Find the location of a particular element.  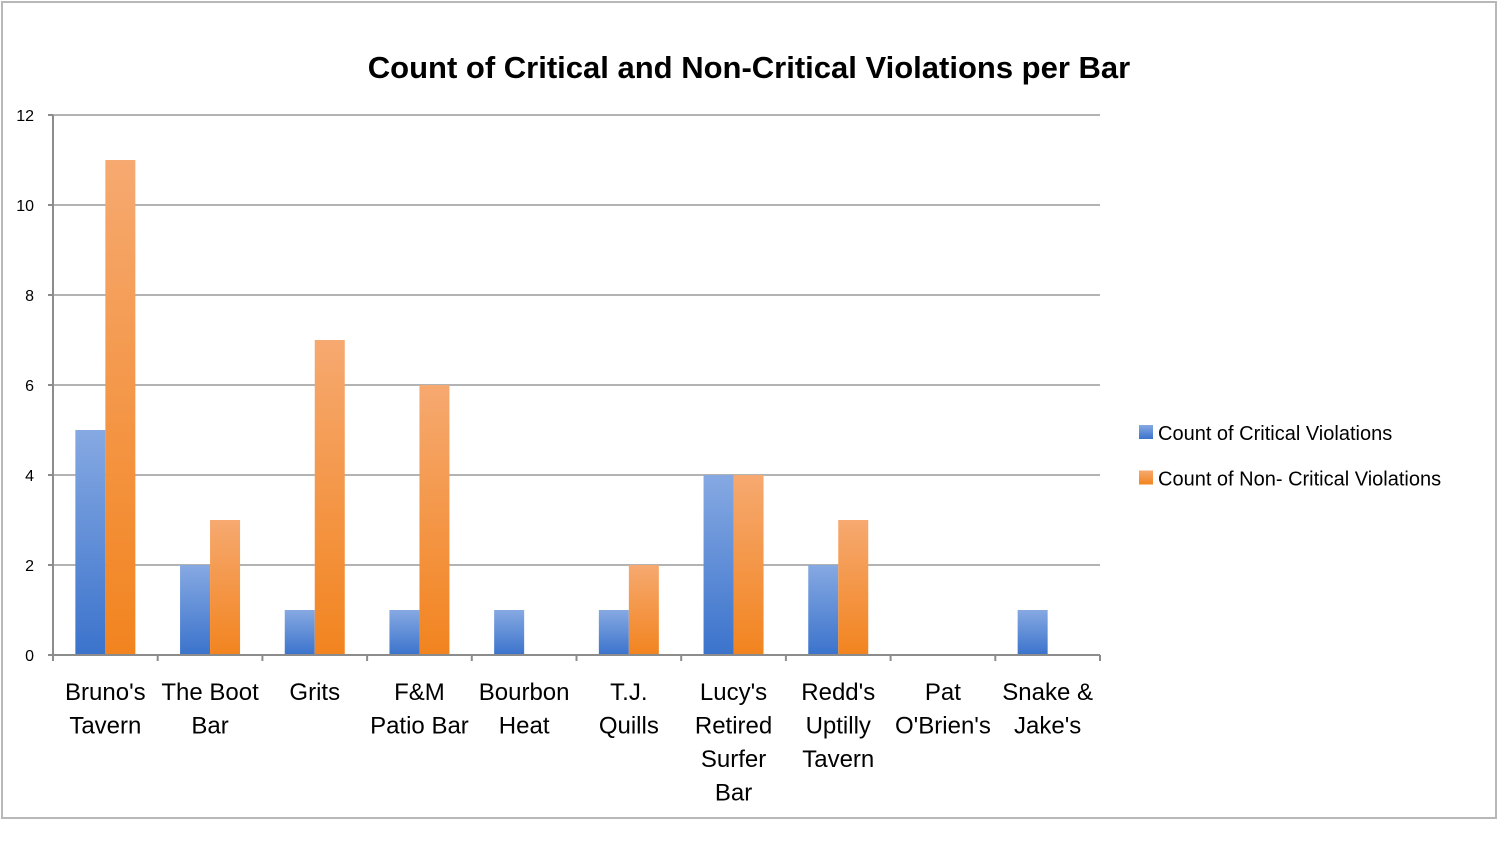

x-tick-label-line: Redd's is located at coordinates (838, 692).